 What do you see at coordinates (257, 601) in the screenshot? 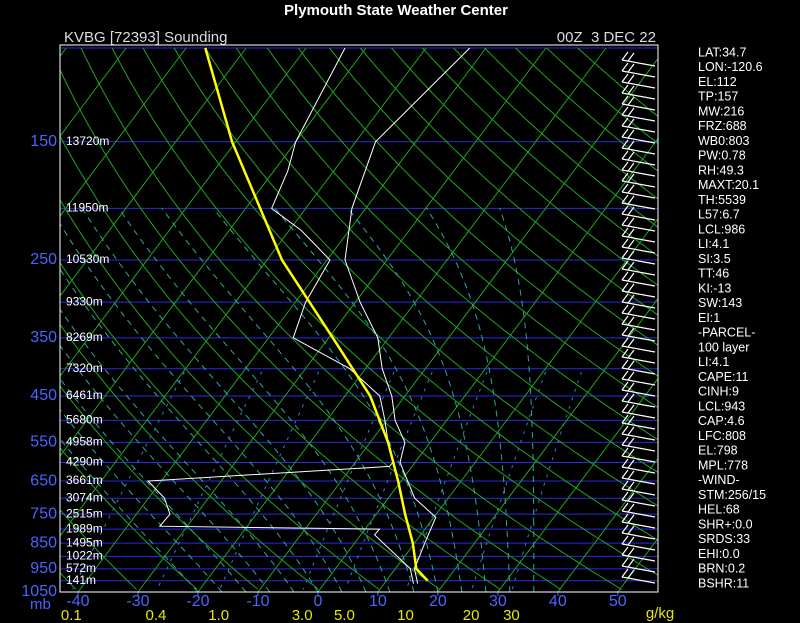
I see `x-tick-label: -10` at bounding box center [257, 601].